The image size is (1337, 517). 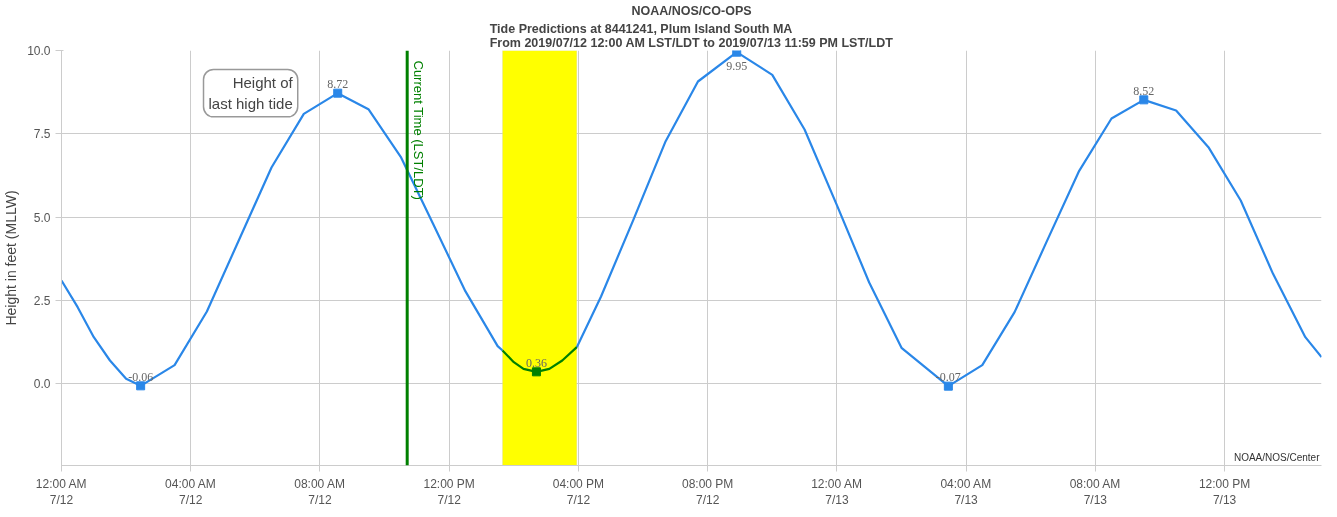 I want to click on x-tick-label: 08:00 PM 7/12, so click(x=707, y=492).